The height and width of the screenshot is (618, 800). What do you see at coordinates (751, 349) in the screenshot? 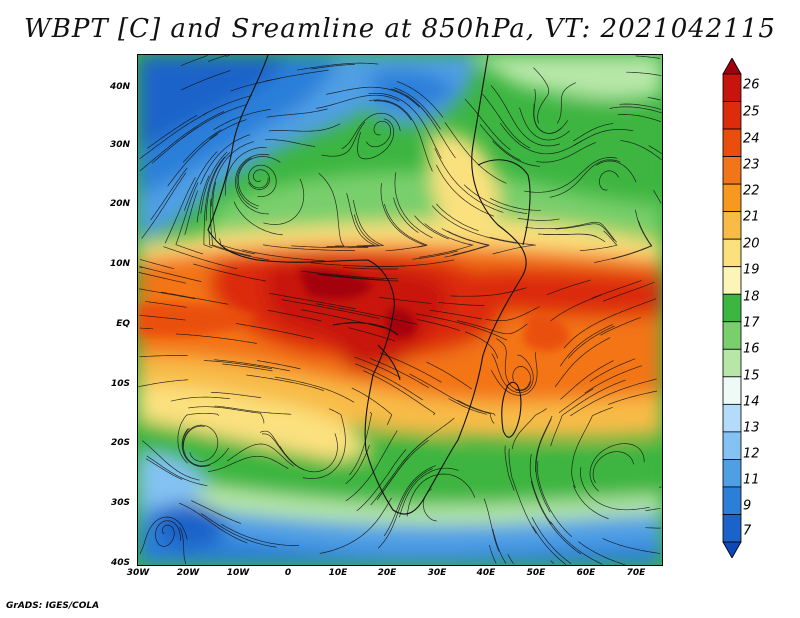
I see `colorbar-label-16: 16` at bounding box center [751, 349].